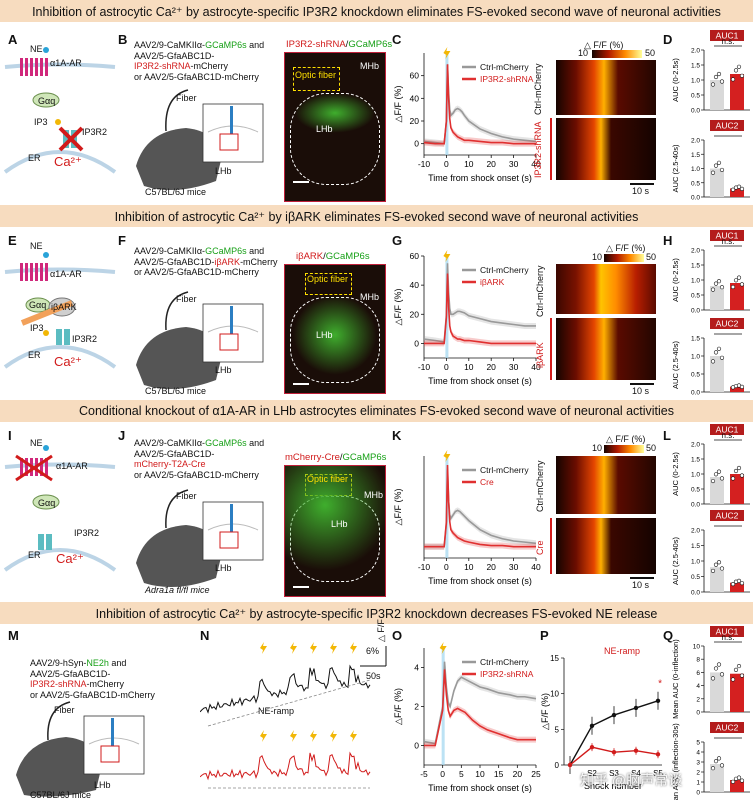  Describe the element at coordinates (373, 676) in the screenshot. I see `label-scale-50s: 50s` at that location.